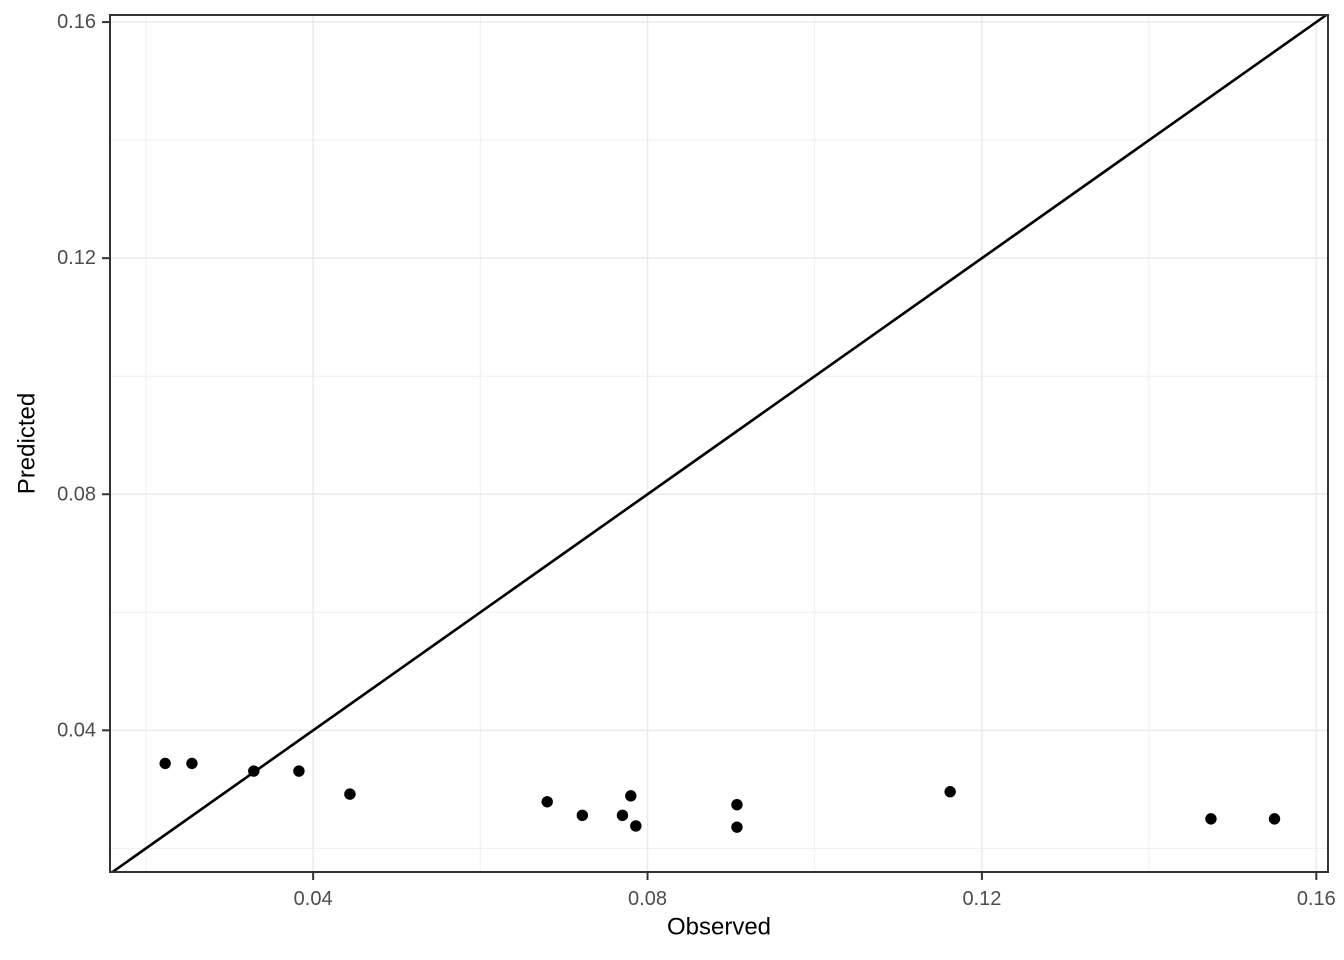  Describe the element at coordinates (719, 927) in the screenshot. I see `x-axis-title: Observed` at that location.